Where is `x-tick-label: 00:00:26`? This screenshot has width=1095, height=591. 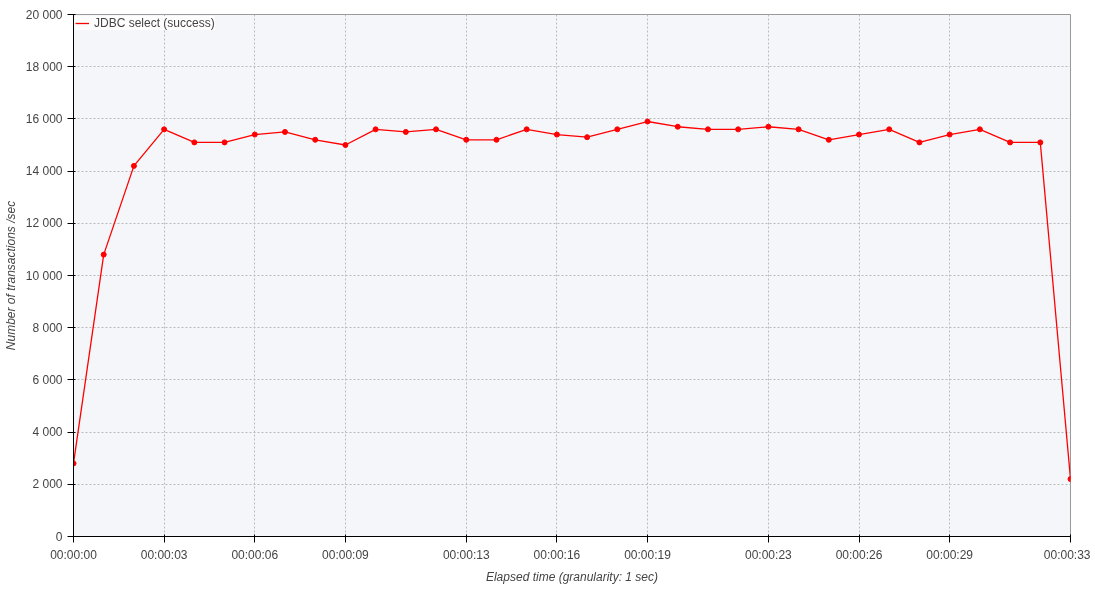
x-tick-label: 00:00:26 is located at coordinates (859, 554).